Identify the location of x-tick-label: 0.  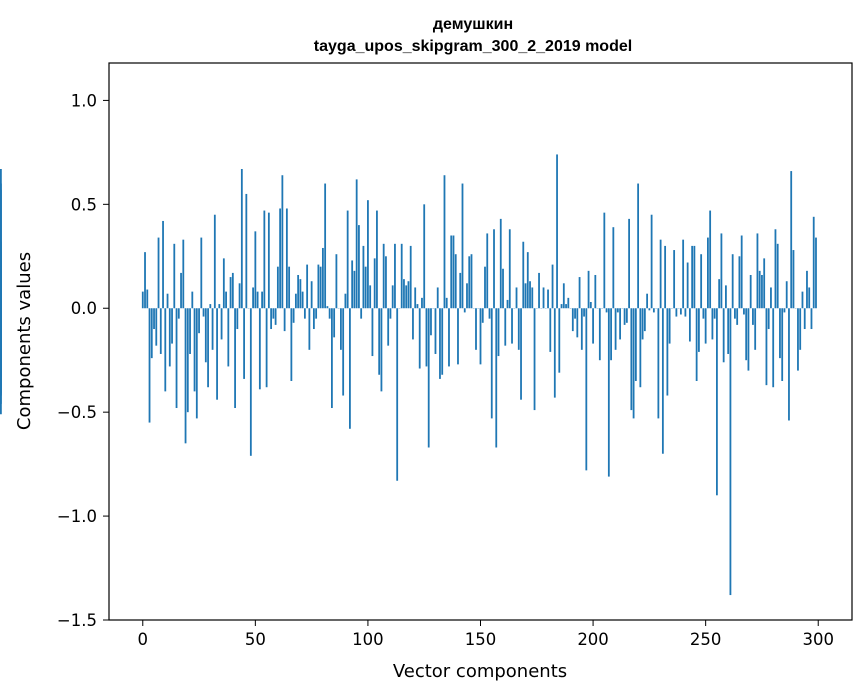
(143, 639).